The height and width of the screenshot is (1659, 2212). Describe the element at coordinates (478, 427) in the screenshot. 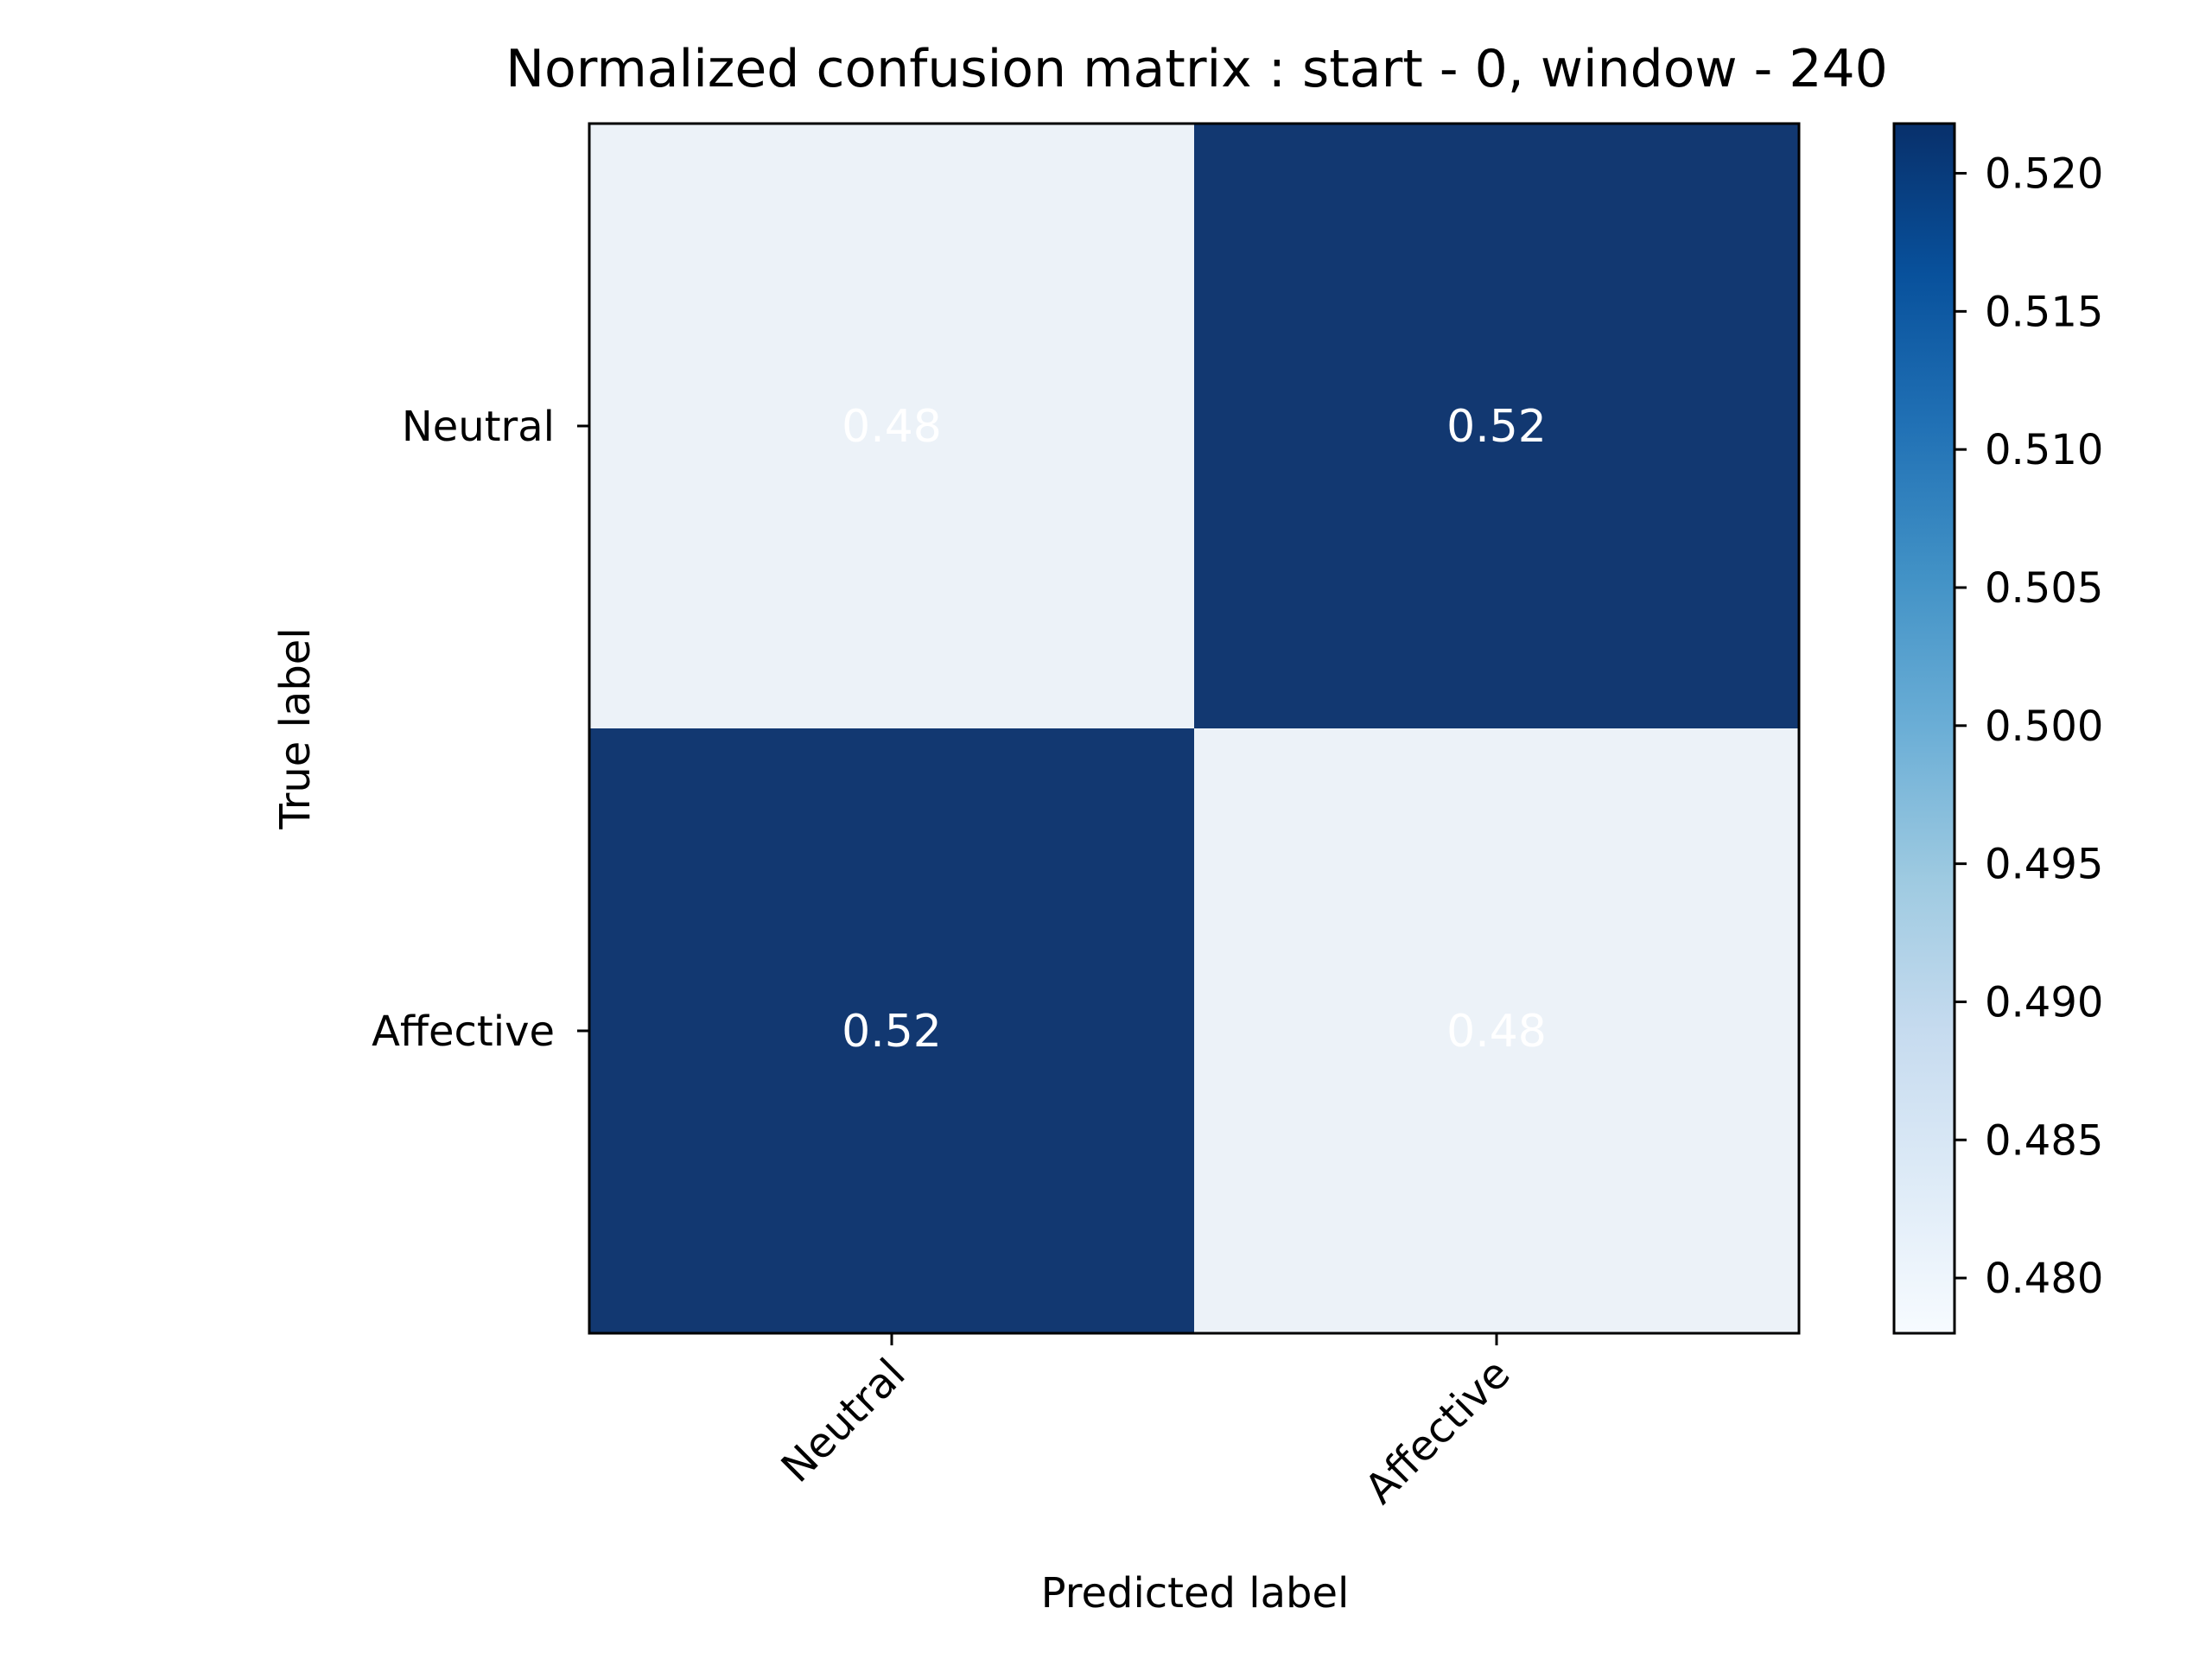

I see `y-tick-label: Neutral` at that location.